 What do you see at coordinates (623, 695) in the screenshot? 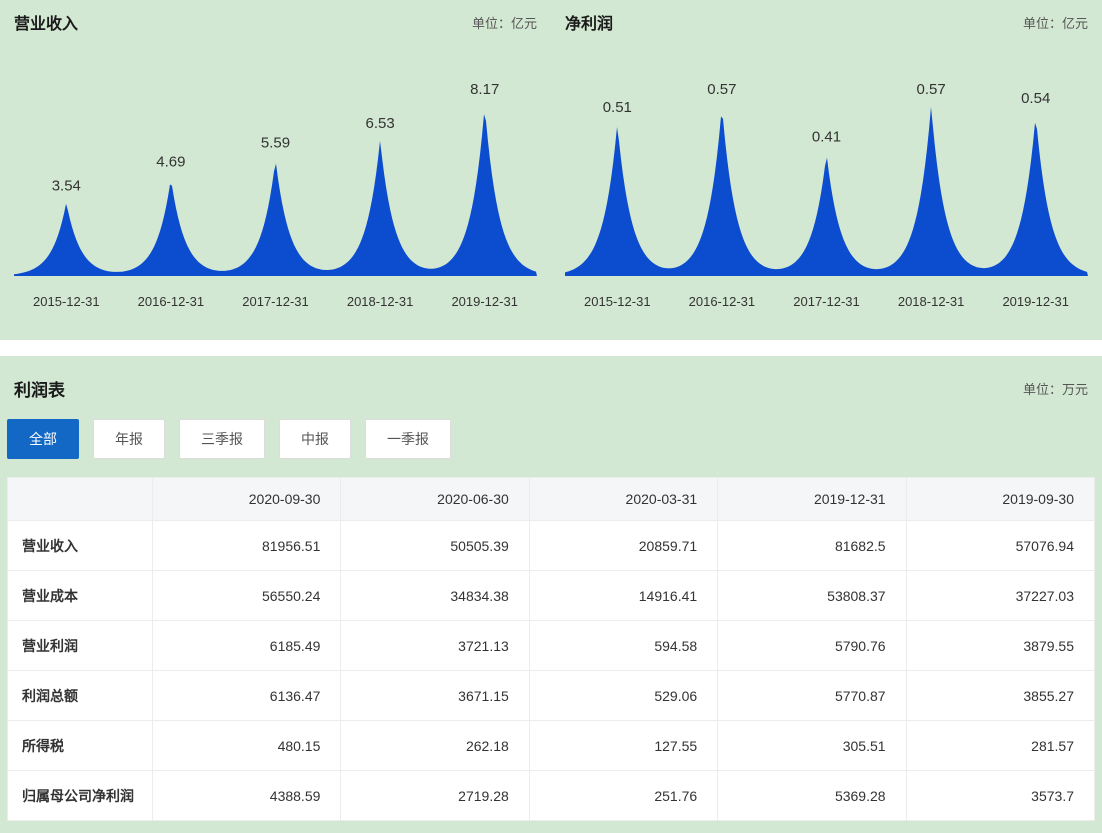
I see `value-cell: 529.06` at bounding box center [623, 695].